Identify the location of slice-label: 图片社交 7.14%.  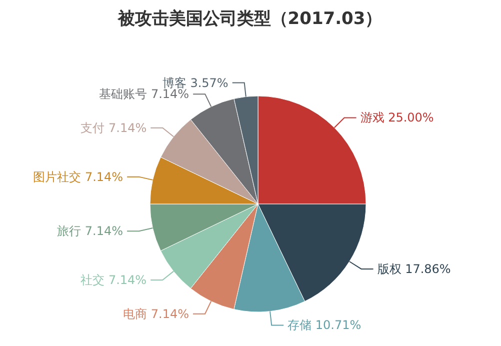
(78, 177).